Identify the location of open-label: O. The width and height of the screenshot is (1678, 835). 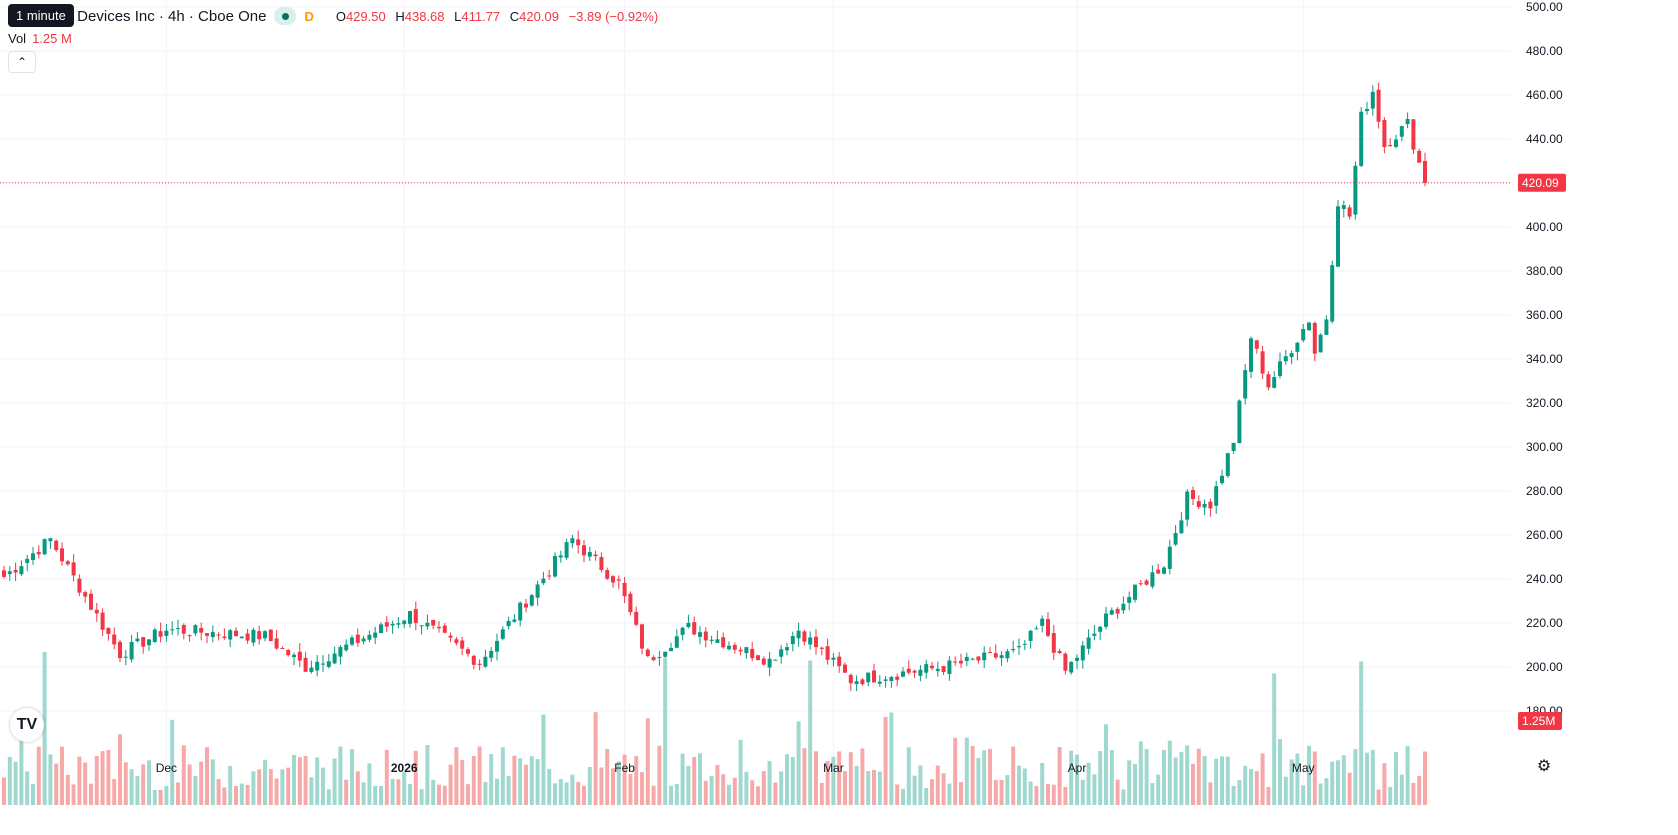
(340, 16).